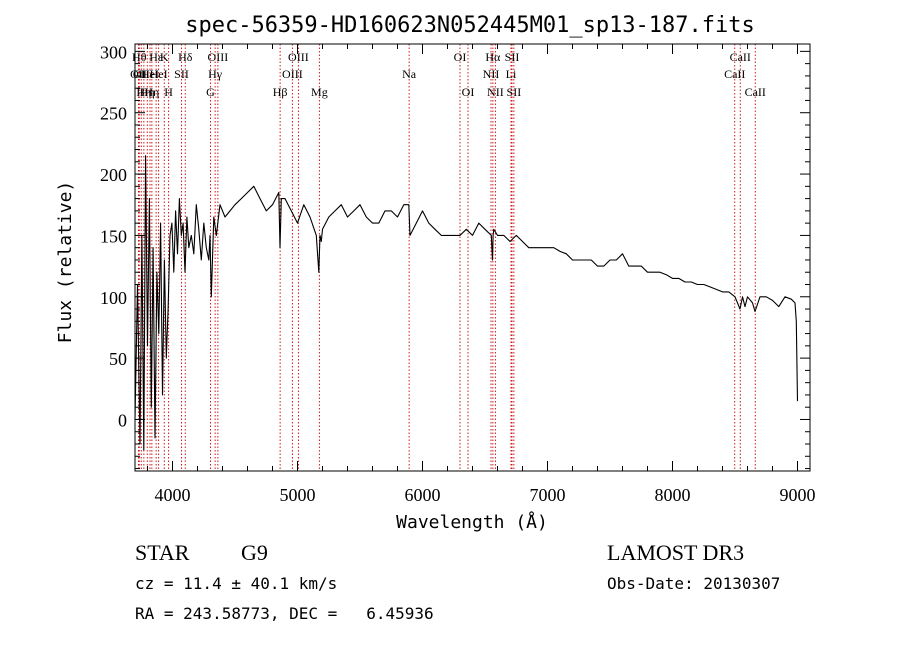 The width and height of the screenshot is (900, 649). I want to click on x-tick-label-0: 4000, so click(173, 495).